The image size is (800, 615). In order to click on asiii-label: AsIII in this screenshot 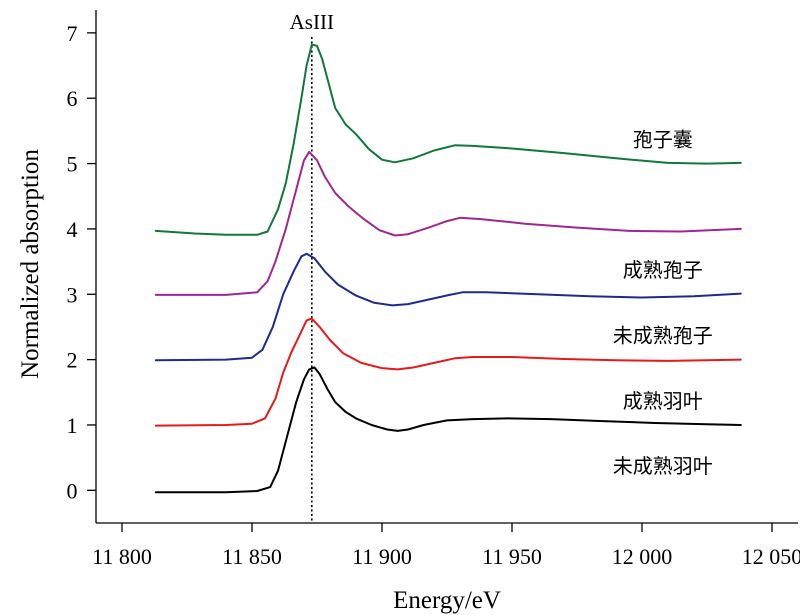, I will do `click(312, 22)`.